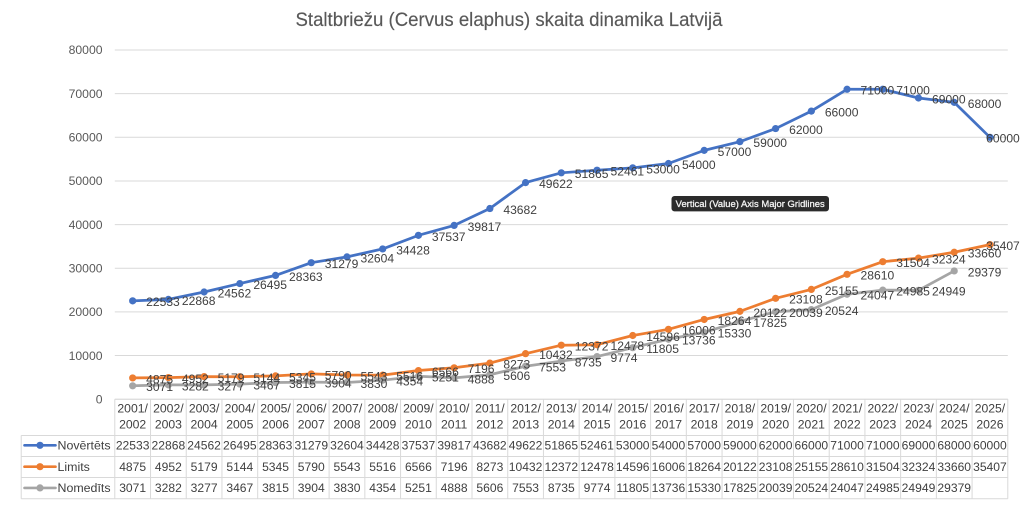  What do you see at coordinates (552, 368) in the screenshot?
I see `svg-text: 7553` at bounding box center [552, 368].